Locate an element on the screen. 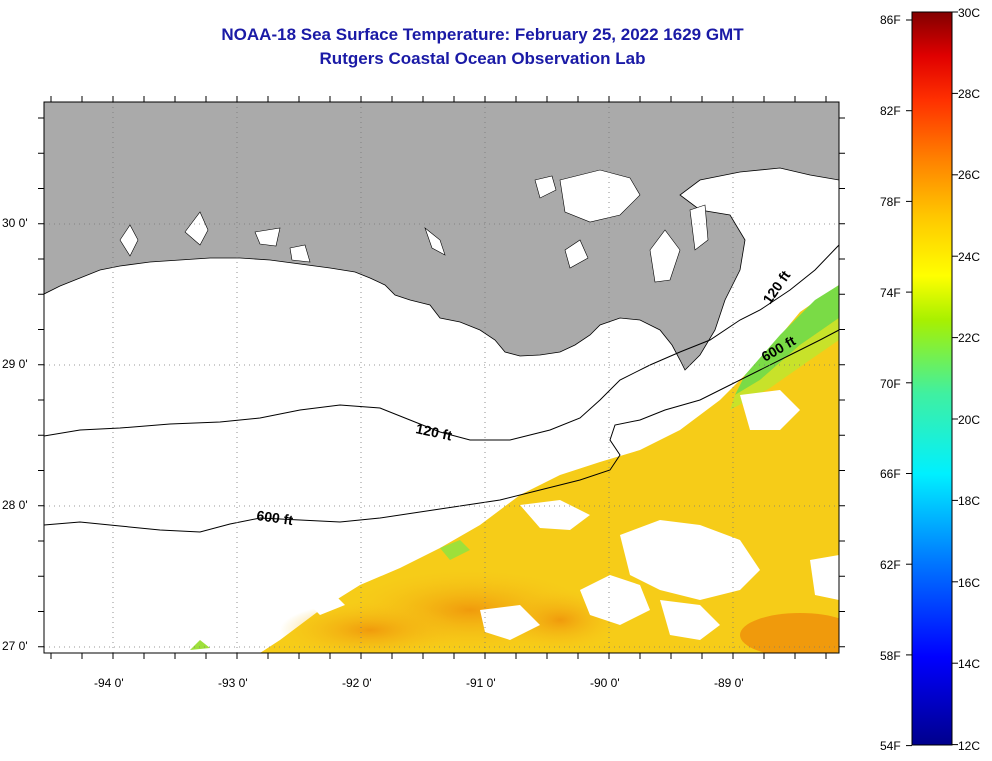 This screenshot has width=992, height=761. colorbar-label-f: 82F is located at coordinates (890, 111).